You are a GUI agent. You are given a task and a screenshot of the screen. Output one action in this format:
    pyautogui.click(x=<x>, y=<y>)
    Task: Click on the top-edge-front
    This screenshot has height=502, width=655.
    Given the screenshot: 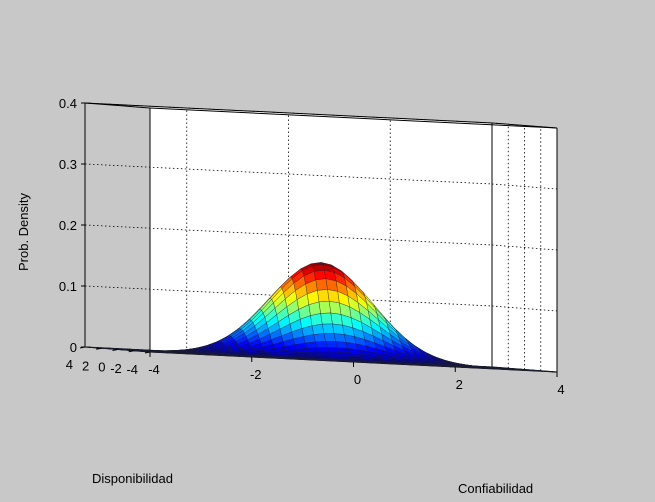 What is the action you would take?
    pyautogui.click(x=353, y=118)
    